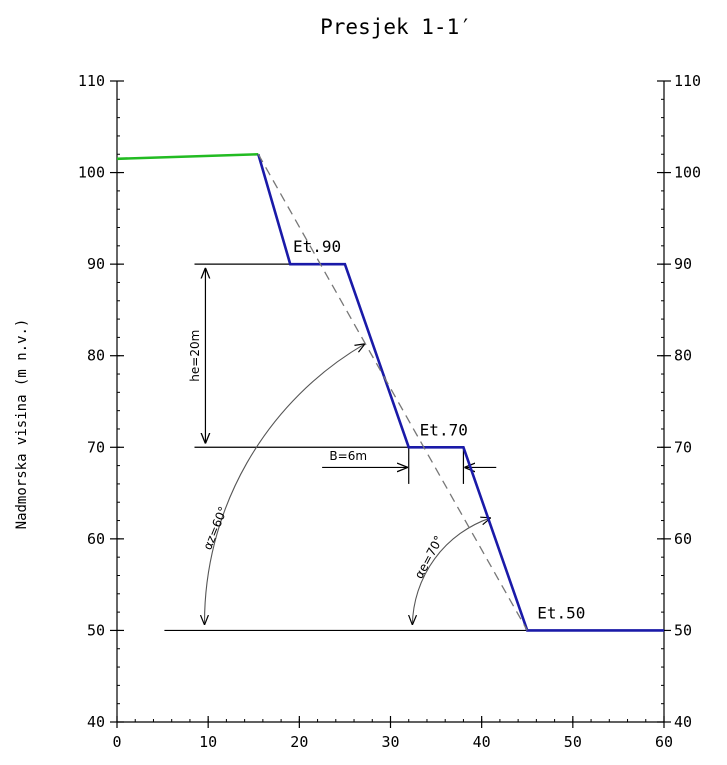  I want to click on y-tick-label-left: 80, so click(96, 356).